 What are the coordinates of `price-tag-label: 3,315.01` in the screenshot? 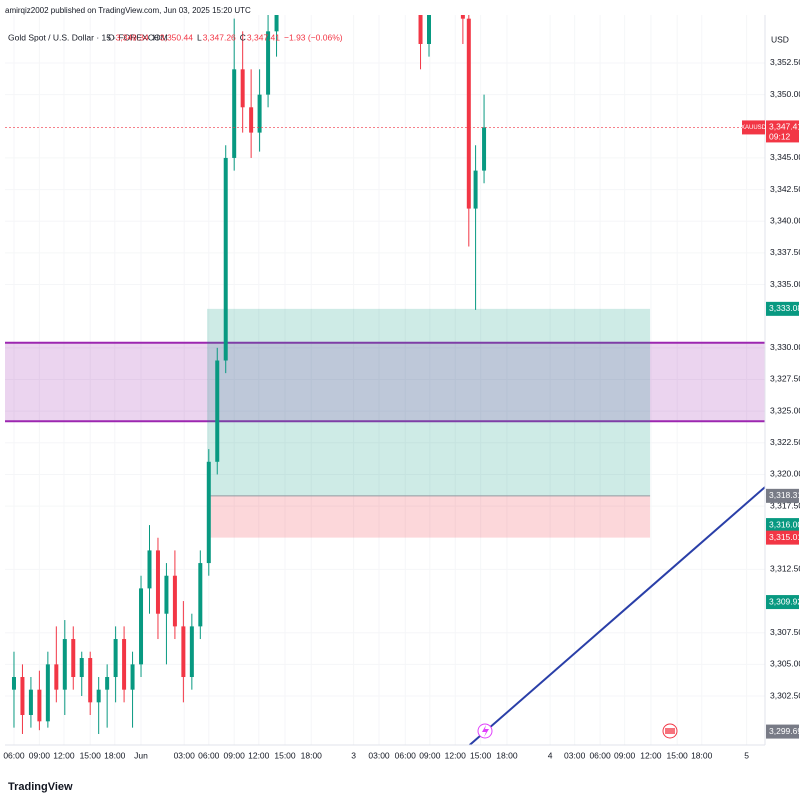 It's located at (784, 537).